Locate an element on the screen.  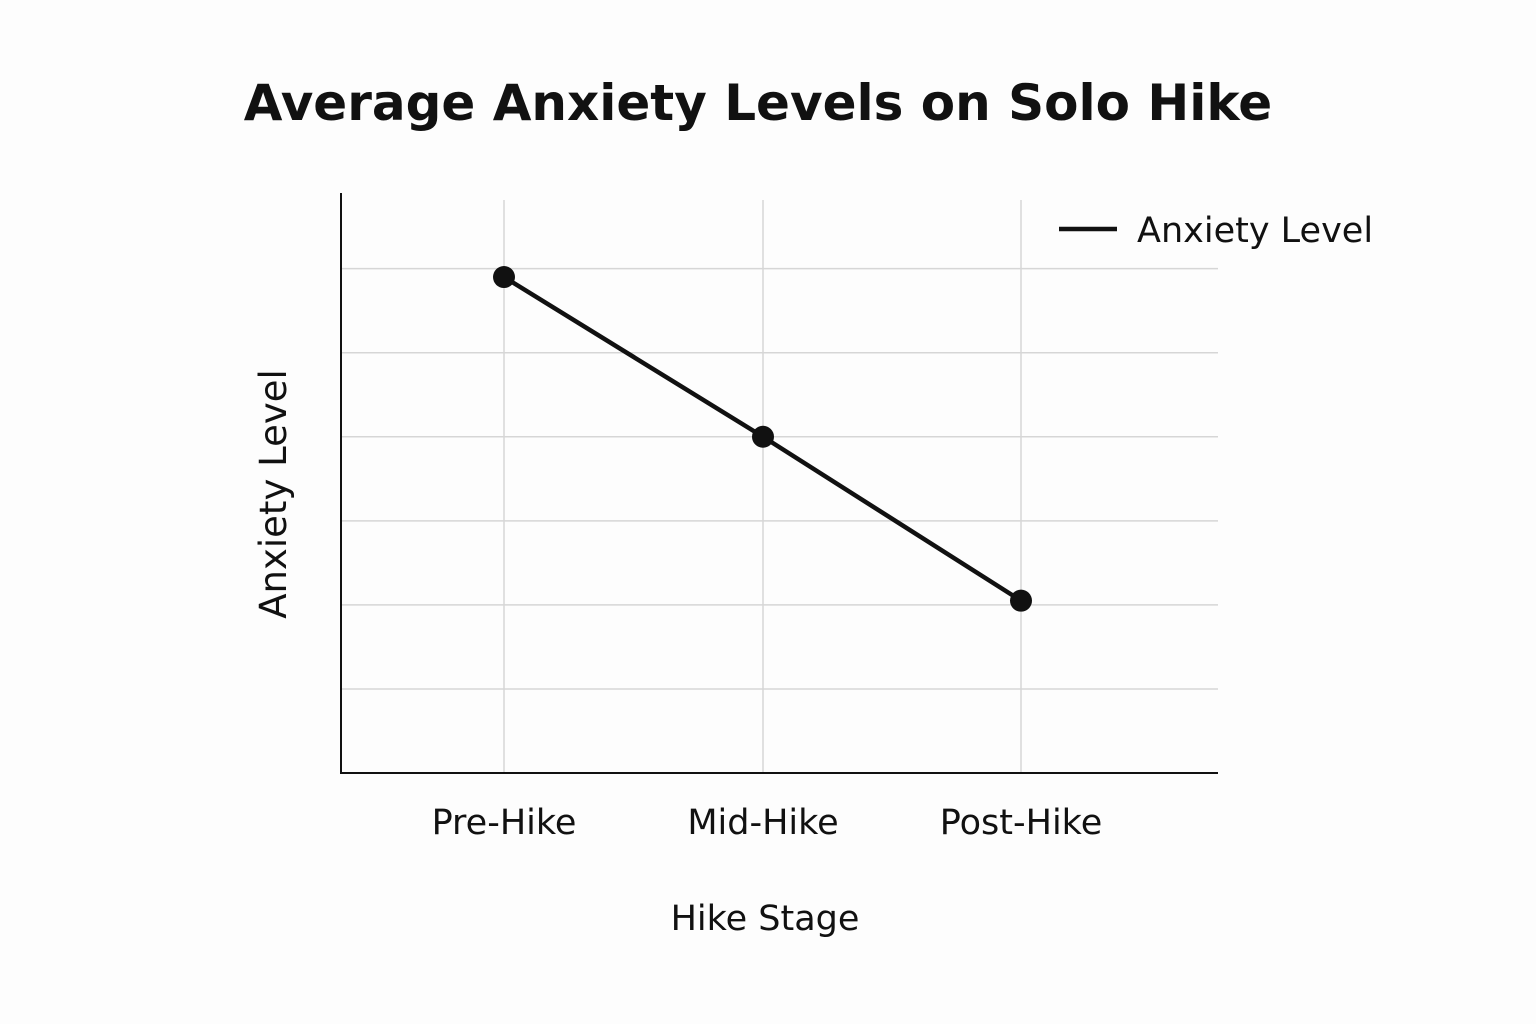
legend-label: Anxiety Level is located at coordinates (1255, 231).